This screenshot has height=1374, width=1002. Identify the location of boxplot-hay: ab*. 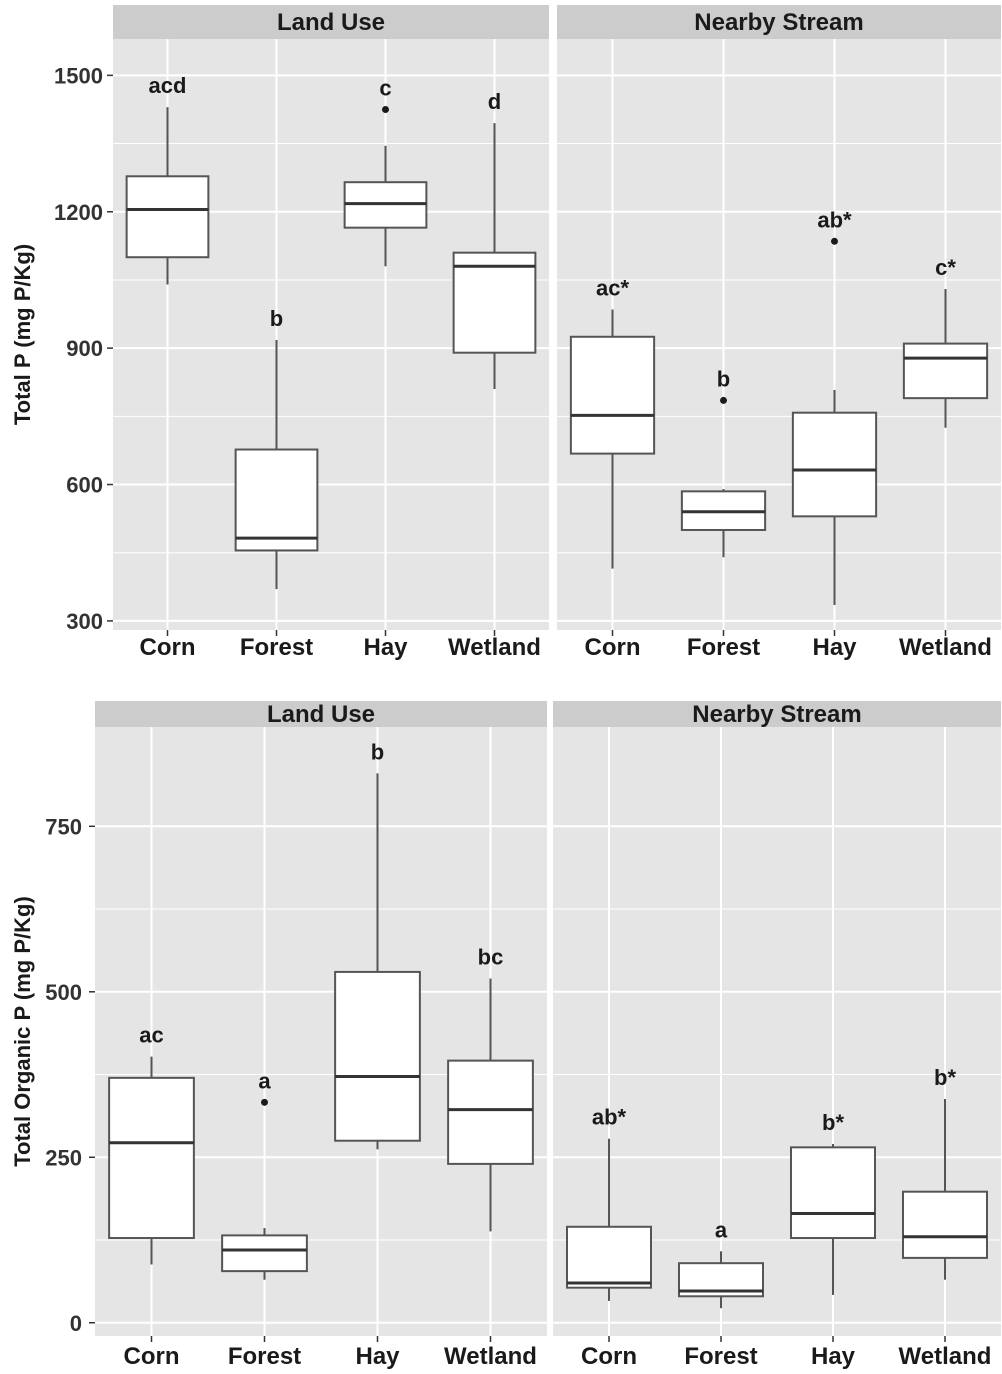
(834, 406).